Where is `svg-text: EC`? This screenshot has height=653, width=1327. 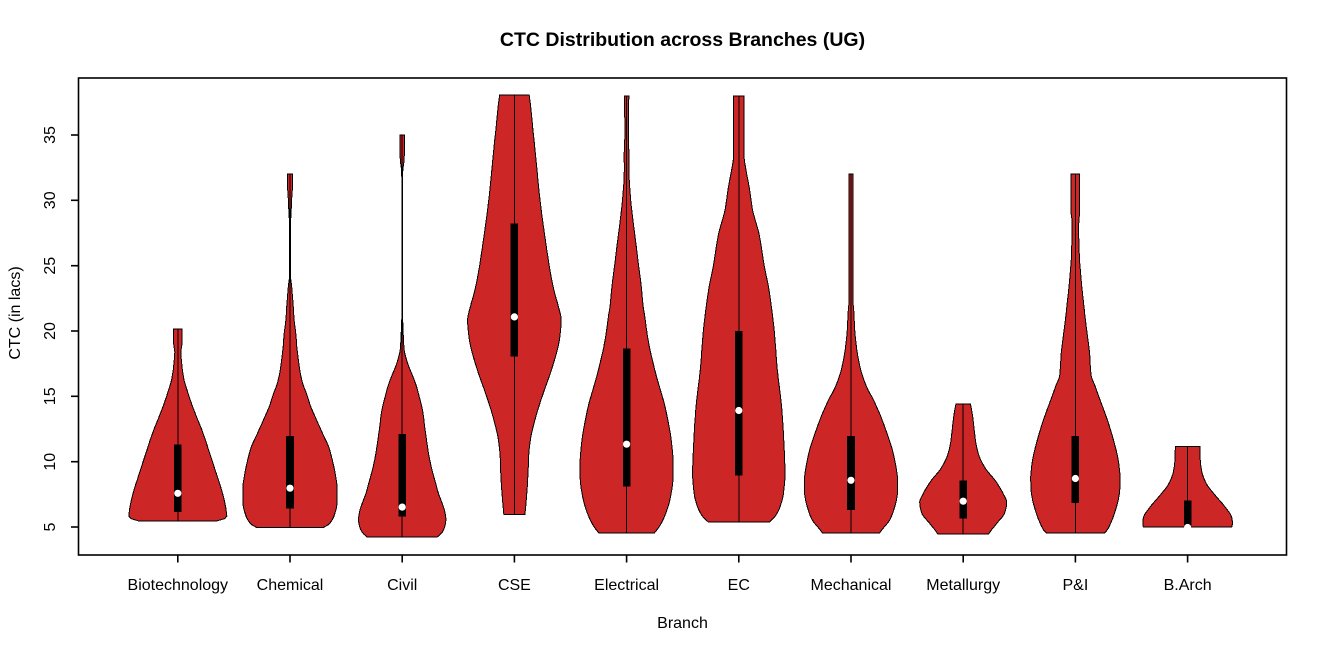
svg-text: EC is located at coordinates (739, 585).